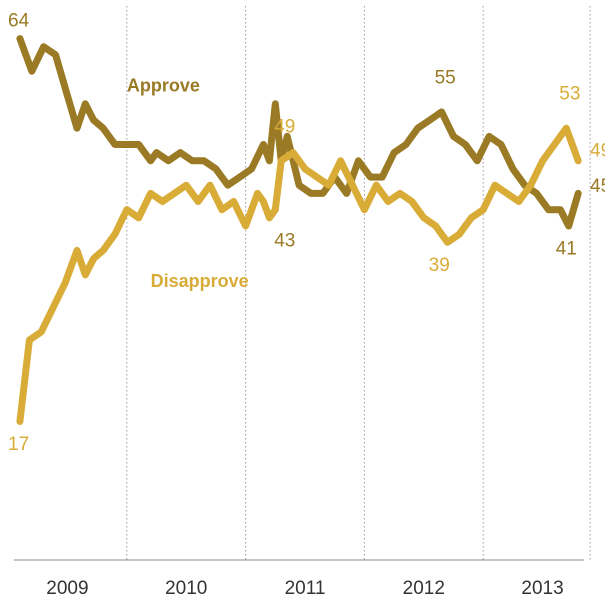 This screenshot has width=605, height=600. Describe the element at coordinates (284, 240) in the screenshot. I see `data-label-3: 43` at that location.